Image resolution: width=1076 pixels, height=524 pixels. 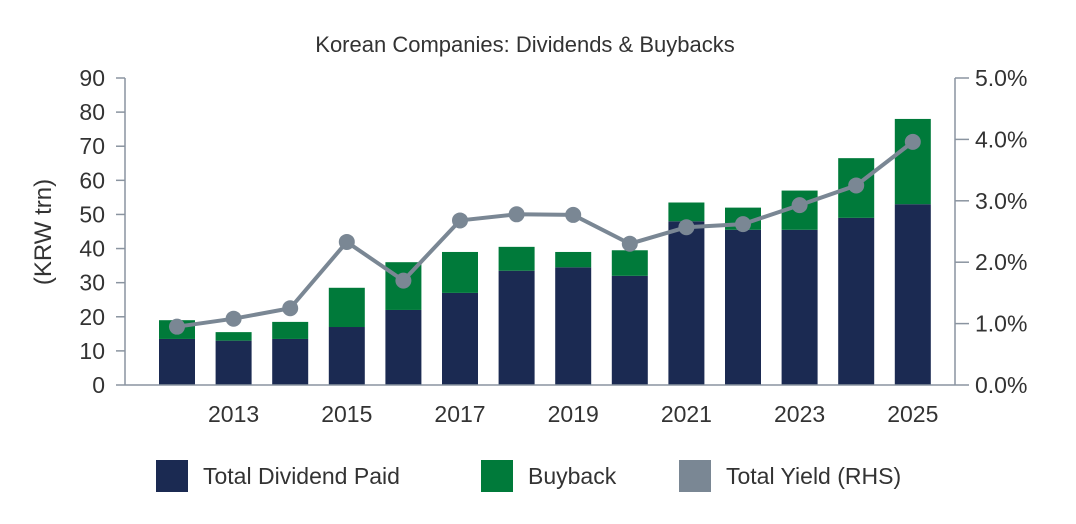 What do you see at coordinates (92, 283) in the screenshot?
I see `left-tick-label: 30` at bounding box center [92, 283].